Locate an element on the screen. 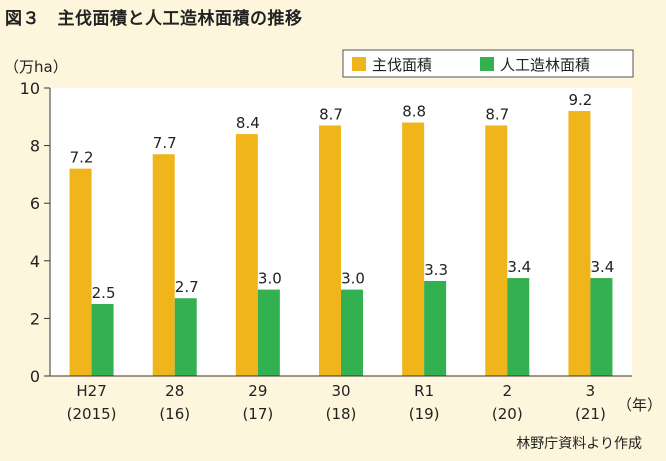  x-tick-label: 28 is located at coordinates (174, 391).